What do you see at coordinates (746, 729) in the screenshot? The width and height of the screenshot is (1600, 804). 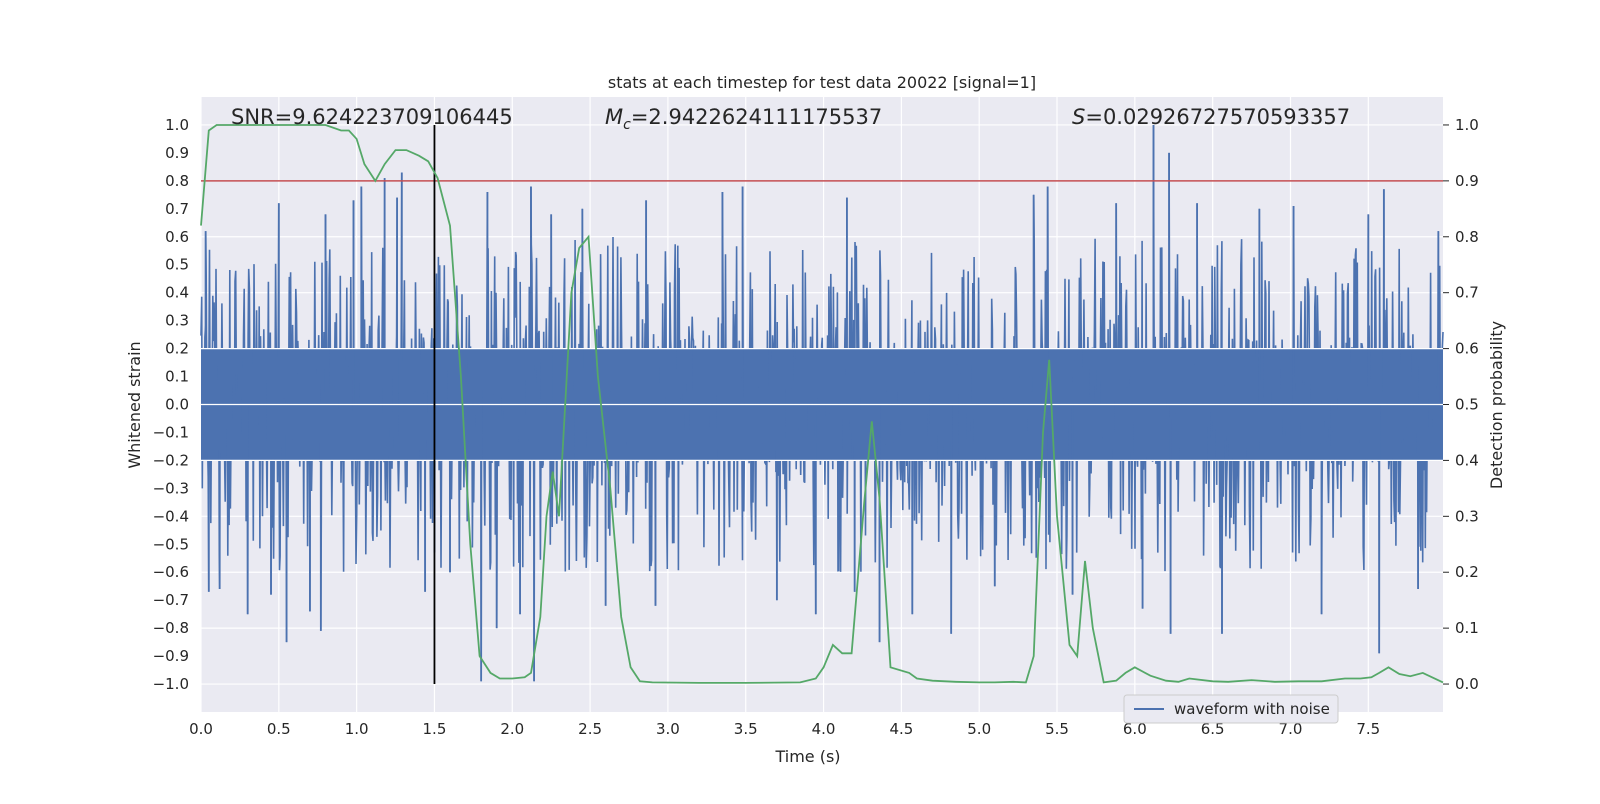 I see `x-tick-label: 3.5` at bounding box center [746, 729].